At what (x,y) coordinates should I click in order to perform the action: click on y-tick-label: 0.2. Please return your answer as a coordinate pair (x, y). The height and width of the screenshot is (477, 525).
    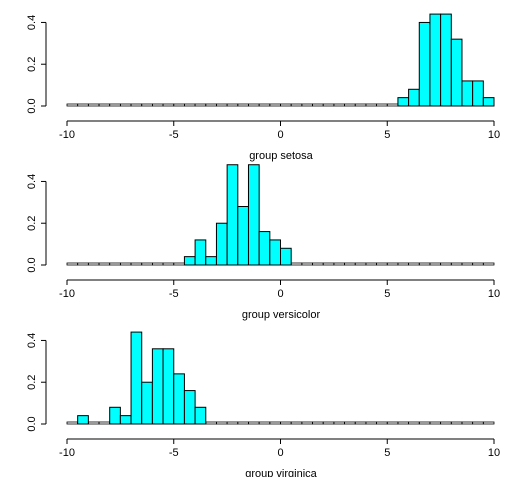
    Looking at the image, I should click on (32, 64).